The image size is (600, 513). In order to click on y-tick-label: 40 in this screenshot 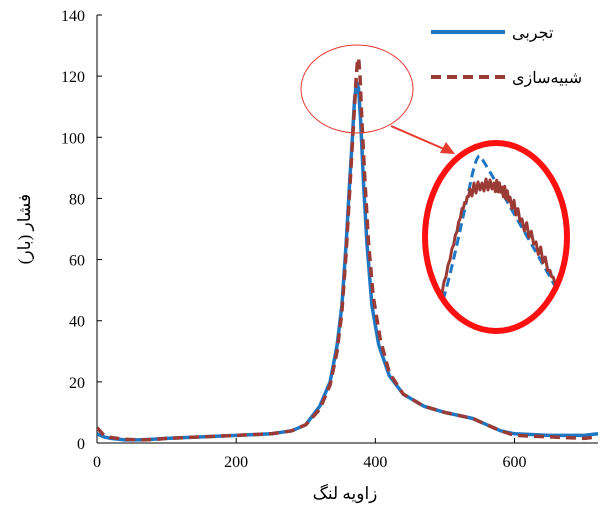, I will do `click(77, 322)`.